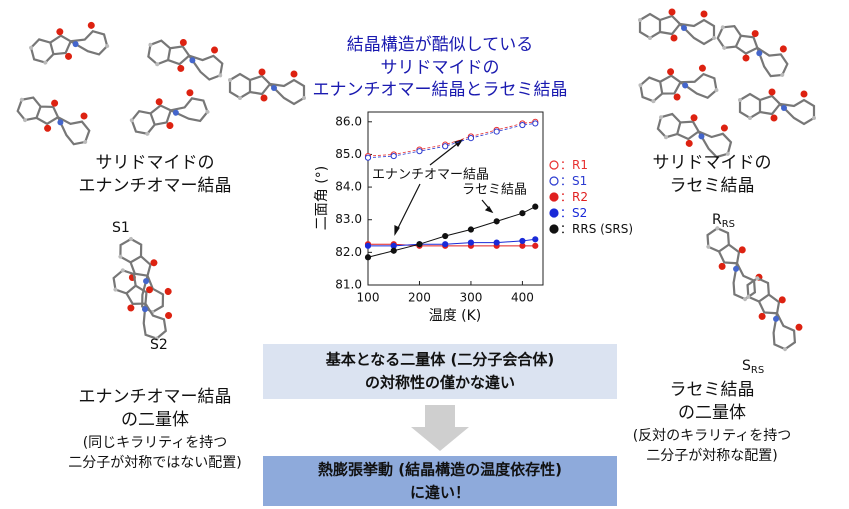 The width and height of the screenshot is (849, 509). I want to click on plot-frame, so click(455, 198).